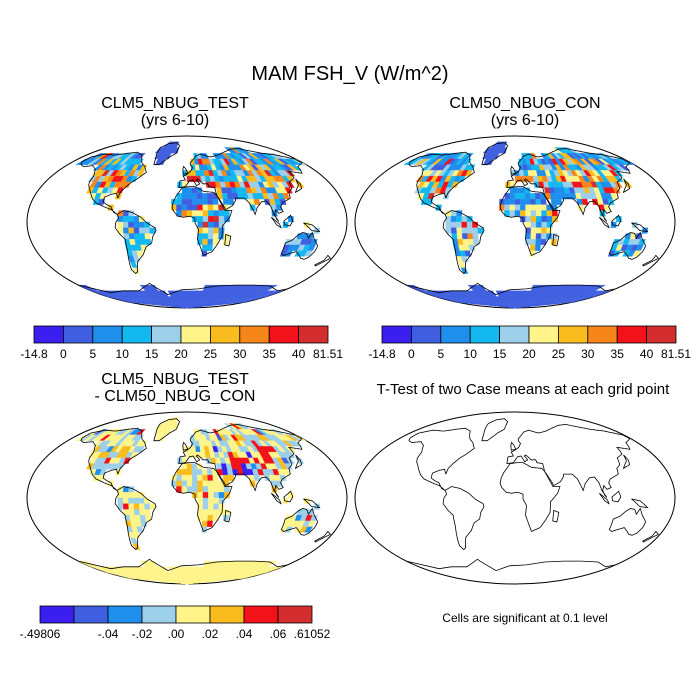  I want to click on map-boundary, so click(515, 498).